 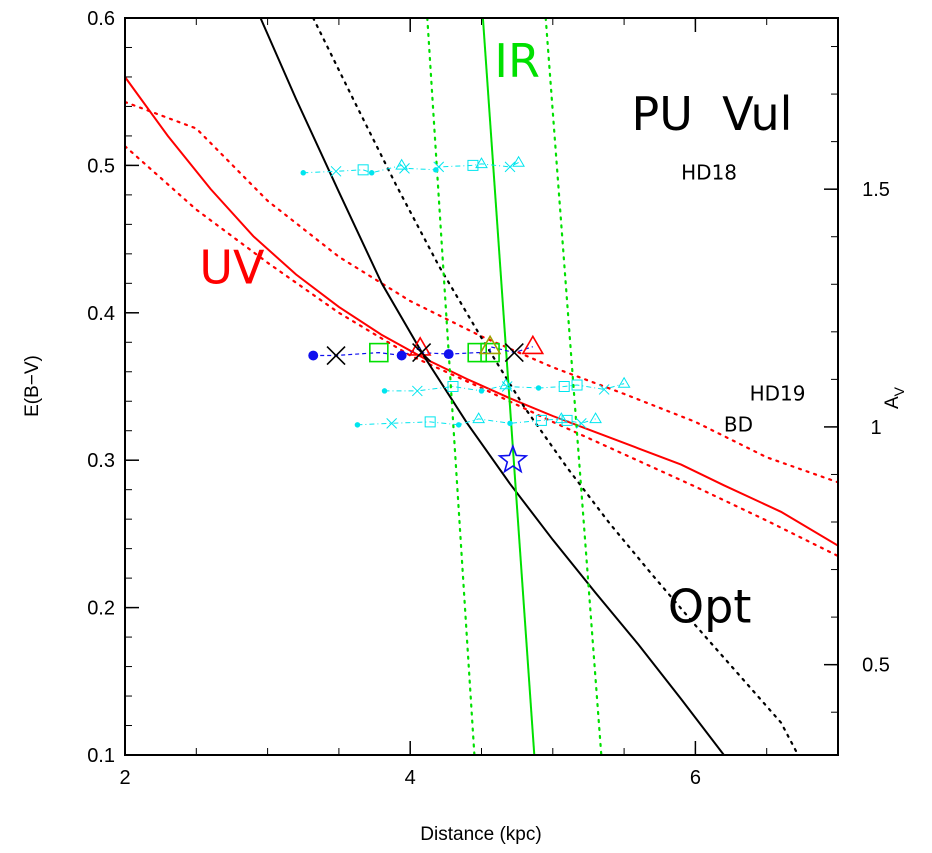 I want to click on y-right-tick-label: 1, so click(x=875, y=428).